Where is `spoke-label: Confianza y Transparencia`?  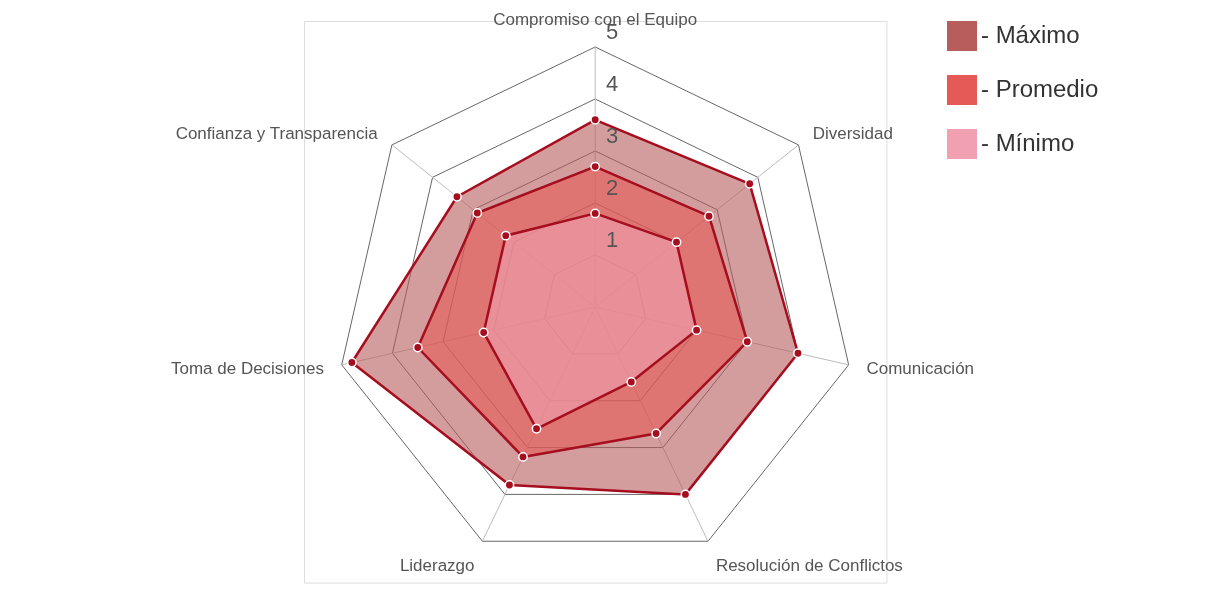
spoke-label: Confianza y Transparencia is located at coordinates (277, 133).